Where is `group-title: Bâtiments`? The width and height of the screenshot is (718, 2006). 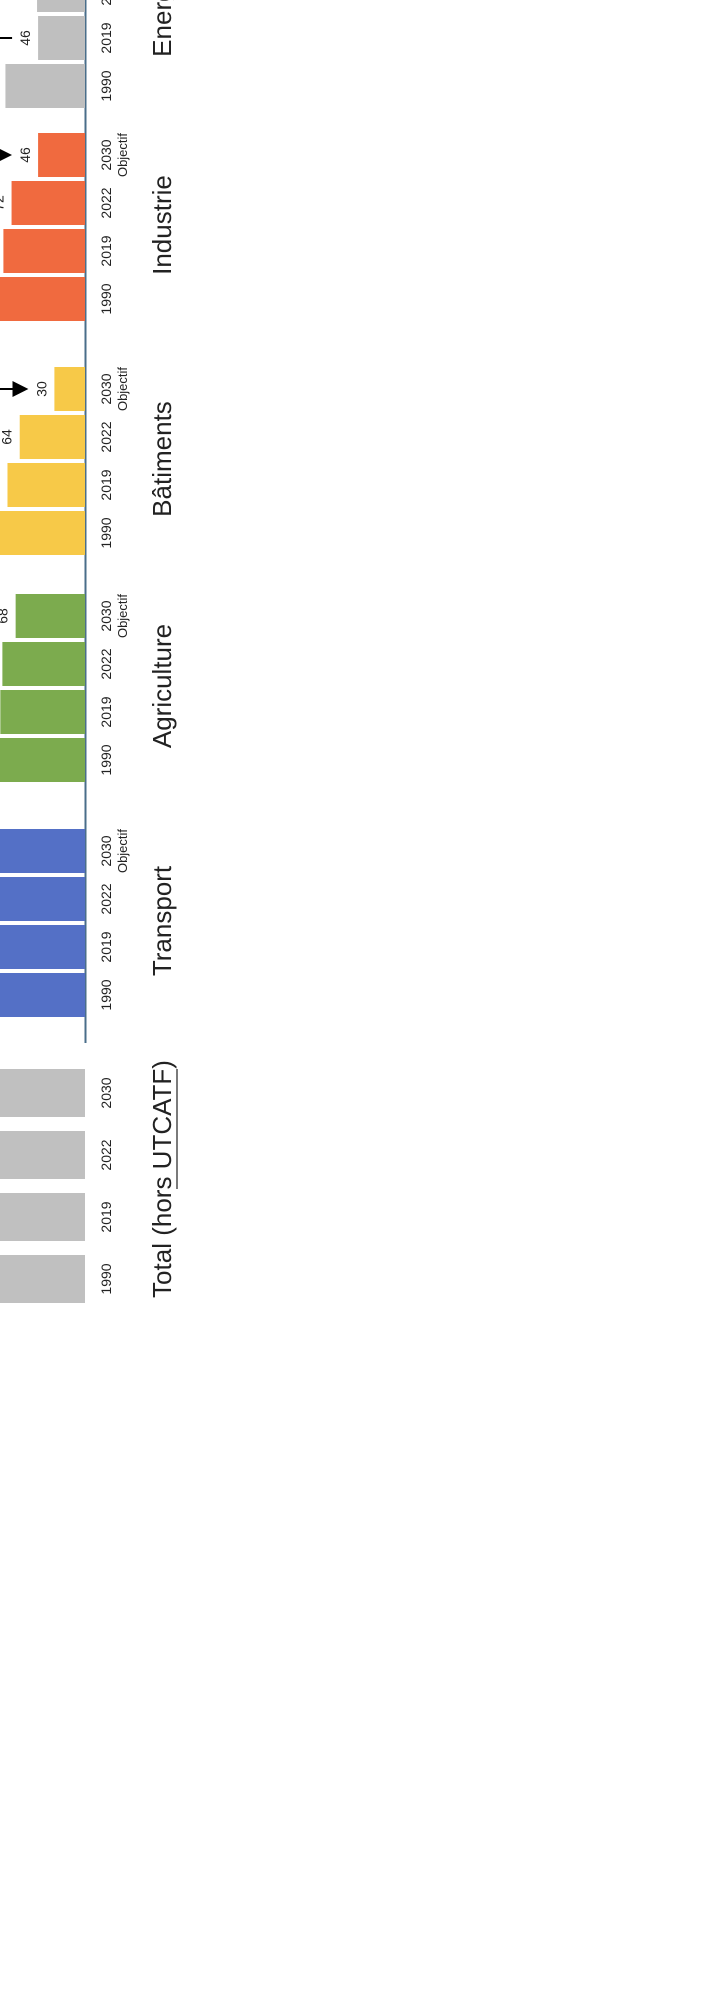 group-title: Bâtiments is located at coordinates (162, 459).